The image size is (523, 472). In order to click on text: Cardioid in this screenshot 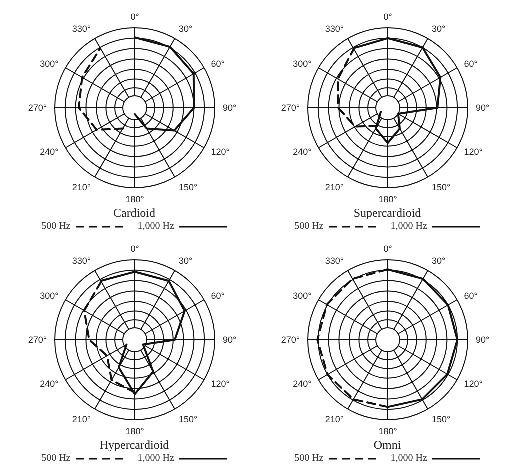, I will do `click(135, 213)`.